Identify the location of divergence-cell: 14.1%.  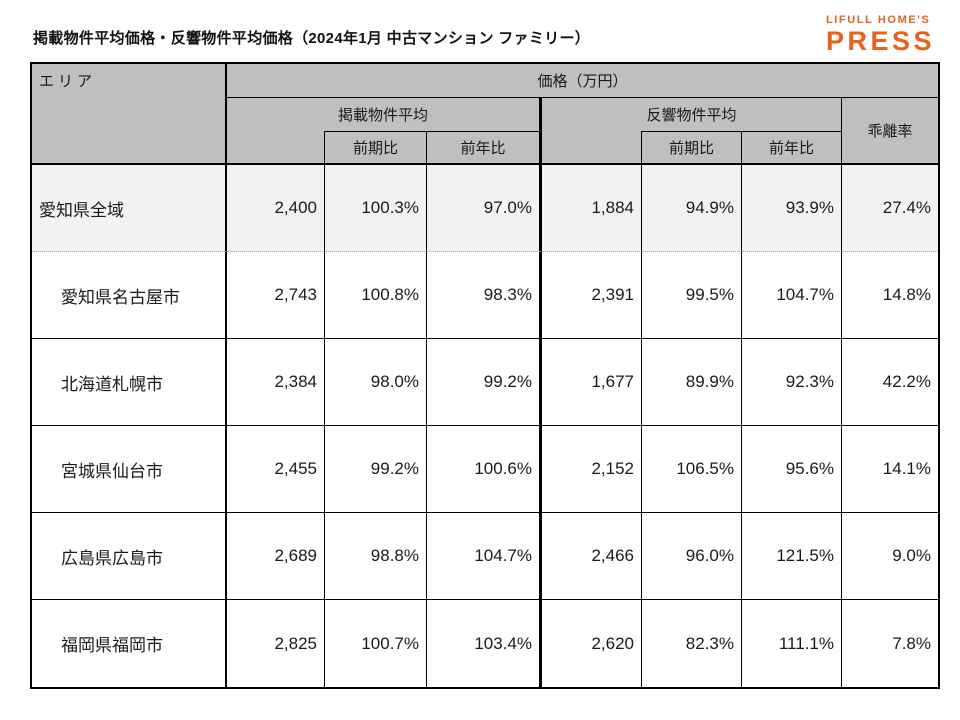
(890, 469).